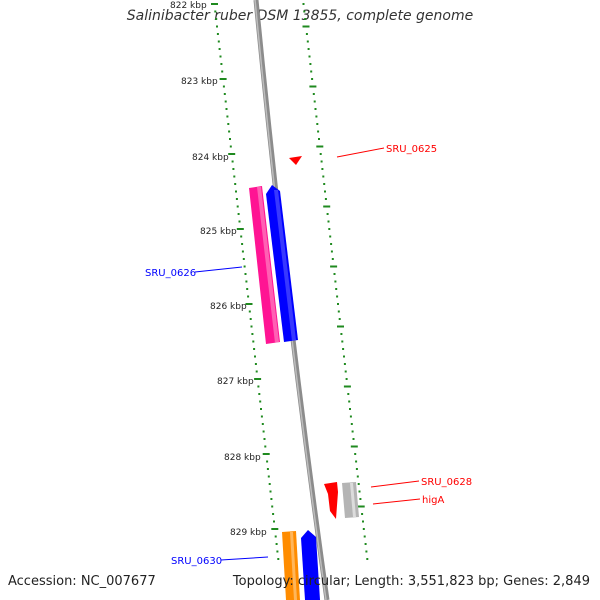 Image resolution: width=600 pixels, height=600 pixels. What do you see at coordinates (170, 273) in the screenshot?
I see `gene-label-sru-0626: SRU_0626` at bounding box center [170, 273].